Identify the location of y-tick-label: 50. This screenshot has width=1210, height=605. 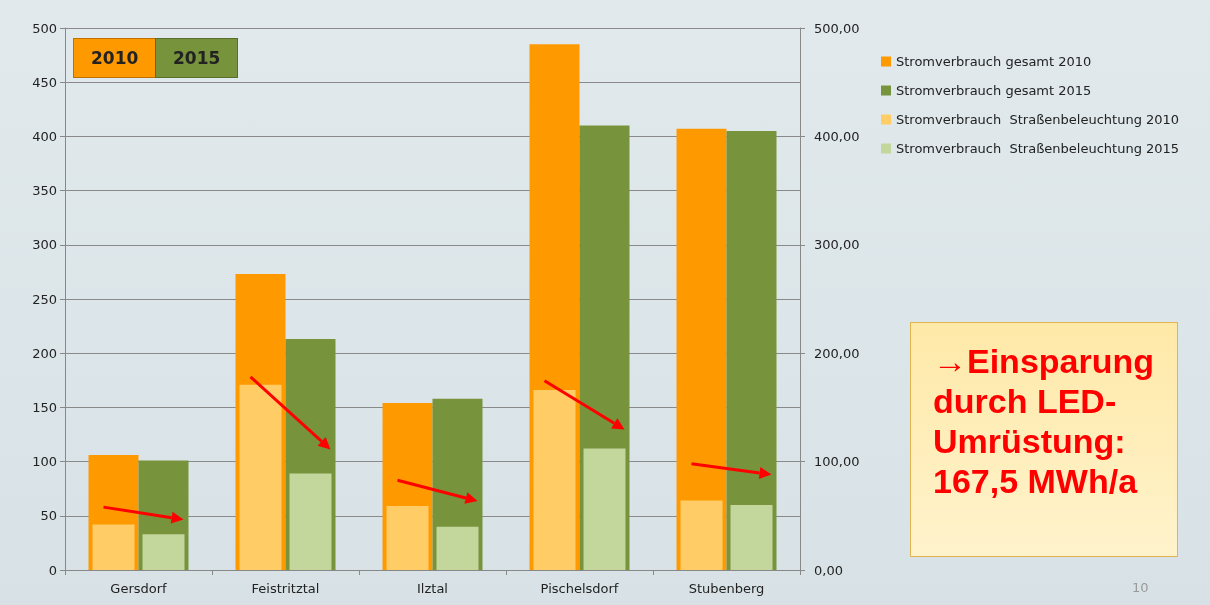
(48, 516).